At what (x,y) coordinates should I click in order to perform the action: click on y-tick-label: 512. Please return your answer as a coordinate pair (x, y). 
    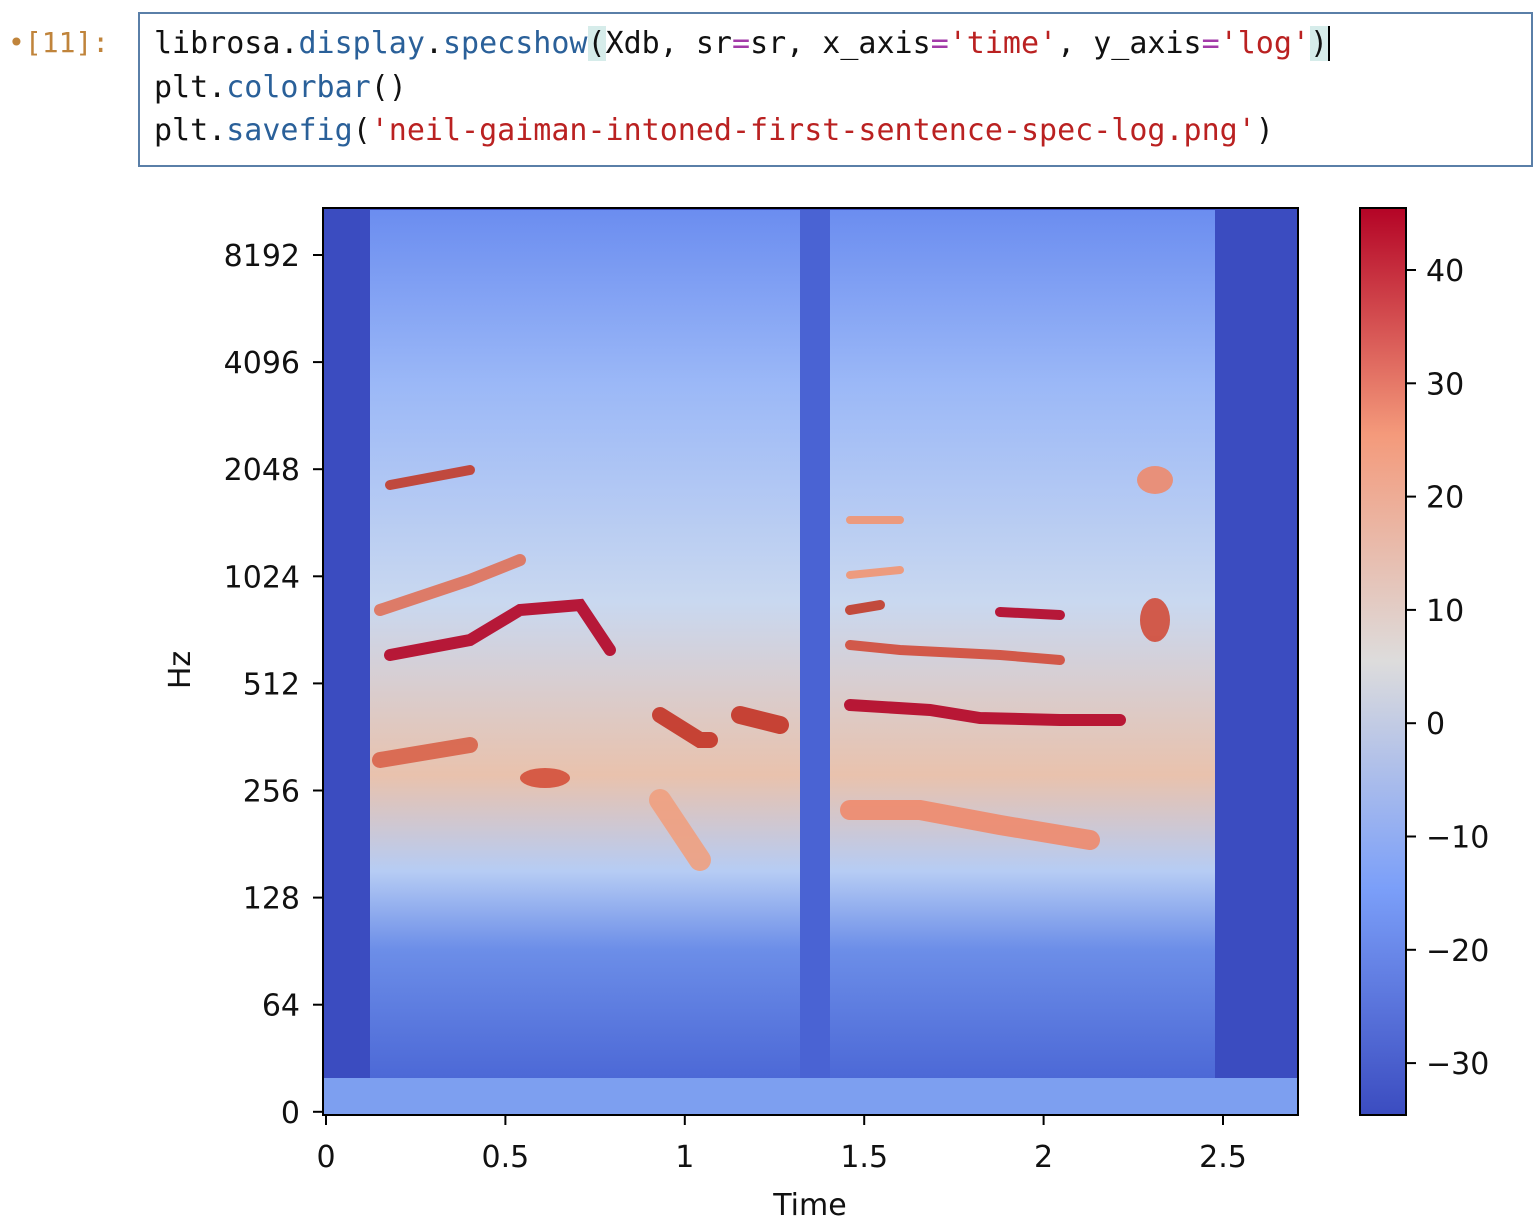
    Looking at the image, I should click on (271, 684).